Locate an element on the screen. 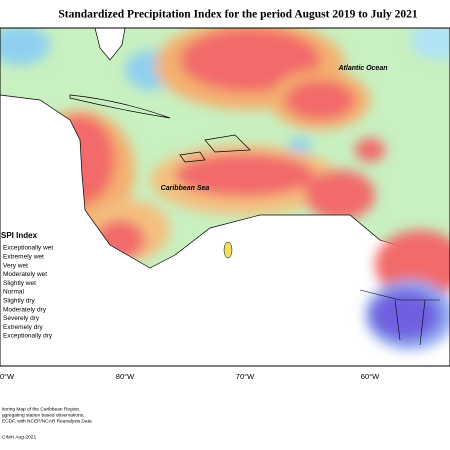 The image size is (450, 450). legend-item: Severely dry is located at coordinates (21, 318).